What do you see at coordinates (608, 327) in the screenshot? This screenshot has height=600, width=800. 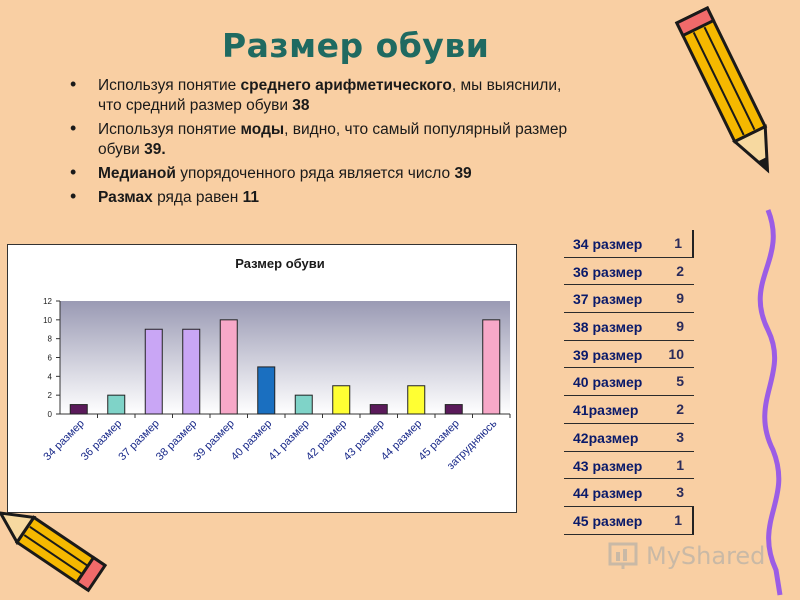 I see `size-label: 38 размер` at bounding box center [608, 327].